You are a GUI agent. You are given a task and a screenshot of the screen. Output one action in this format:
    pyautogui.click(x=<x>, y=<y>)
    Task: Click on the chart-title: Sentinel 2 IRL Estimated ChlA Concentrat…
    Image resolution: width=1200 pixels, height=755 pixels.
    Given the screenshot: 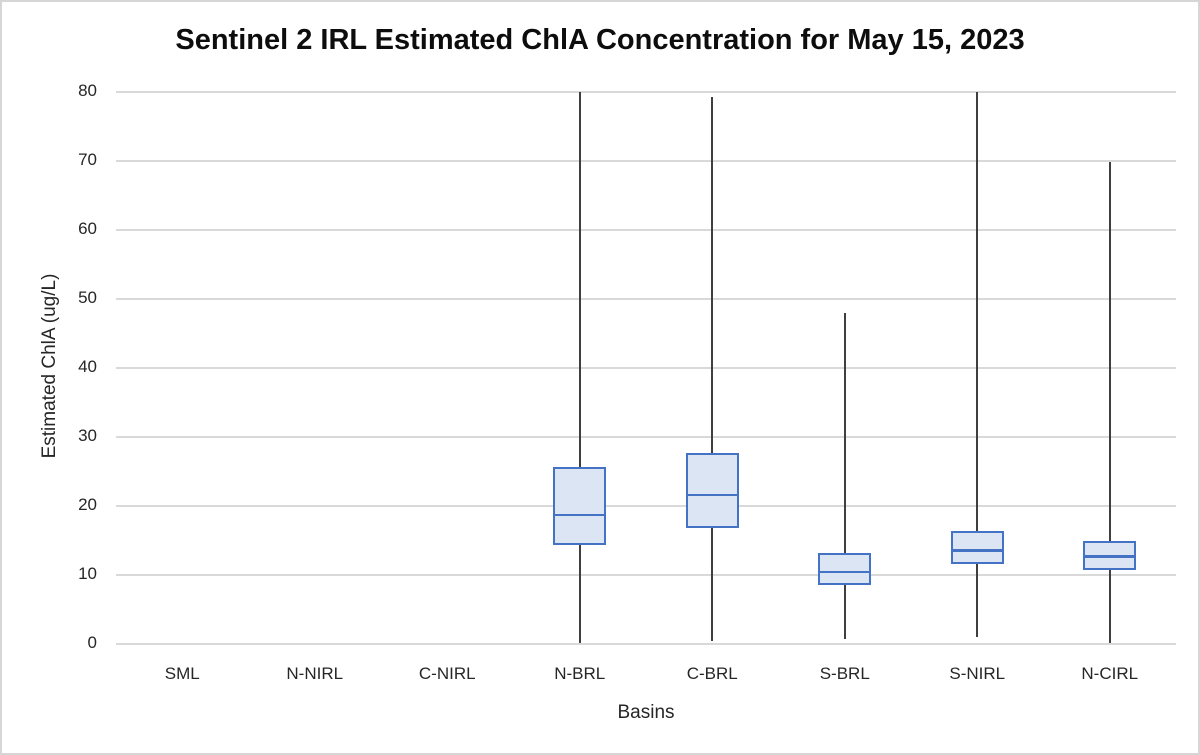 What is the action you would take?
    pyautogui.click(x=600, y=40)
    